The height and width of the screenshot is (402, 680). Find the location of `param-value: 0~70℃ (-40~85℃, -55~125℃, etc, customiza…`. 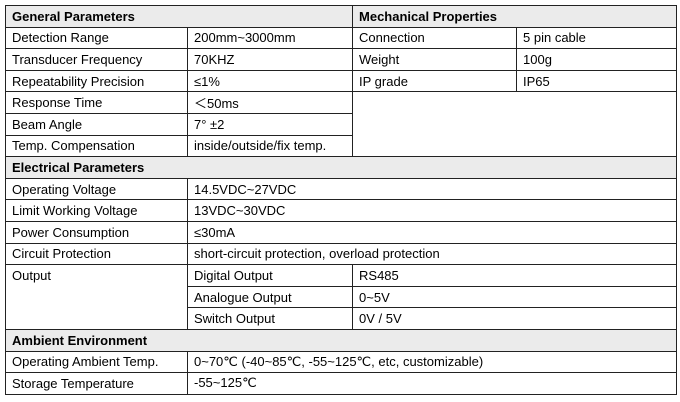

param-value: 0~70℃ (-40~85℃, -55~125℃, etc, customiza… is located at coordinates (432, 362).